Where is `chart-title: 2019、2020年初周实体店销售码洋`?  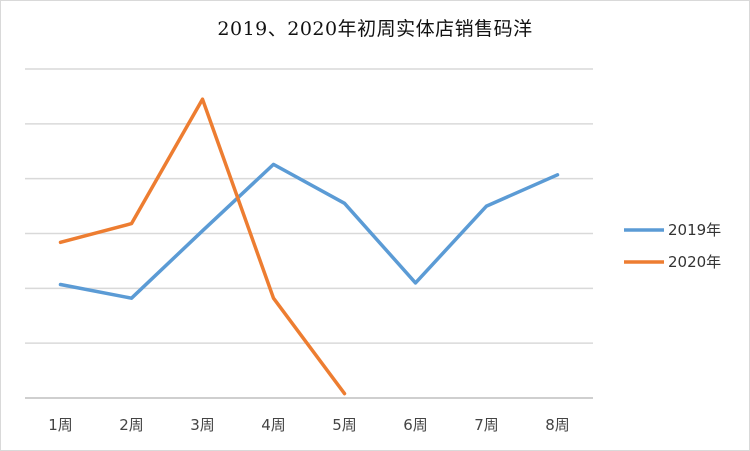
chart-title: 2019、2020年初周实体店销售码洋 is located at coordinates (375, 29).